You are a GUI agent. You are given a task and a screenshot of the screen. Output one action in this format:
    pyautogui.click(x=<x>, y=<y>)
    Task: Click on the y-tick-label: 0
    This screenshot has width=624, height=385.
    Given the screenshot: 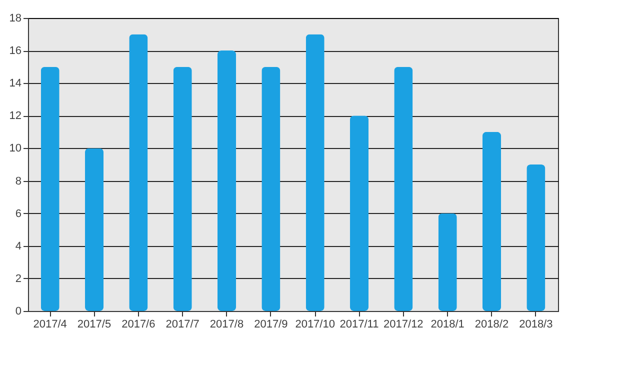 What is the action you would take?
    pyautogui.click(x=18, y=312)
    